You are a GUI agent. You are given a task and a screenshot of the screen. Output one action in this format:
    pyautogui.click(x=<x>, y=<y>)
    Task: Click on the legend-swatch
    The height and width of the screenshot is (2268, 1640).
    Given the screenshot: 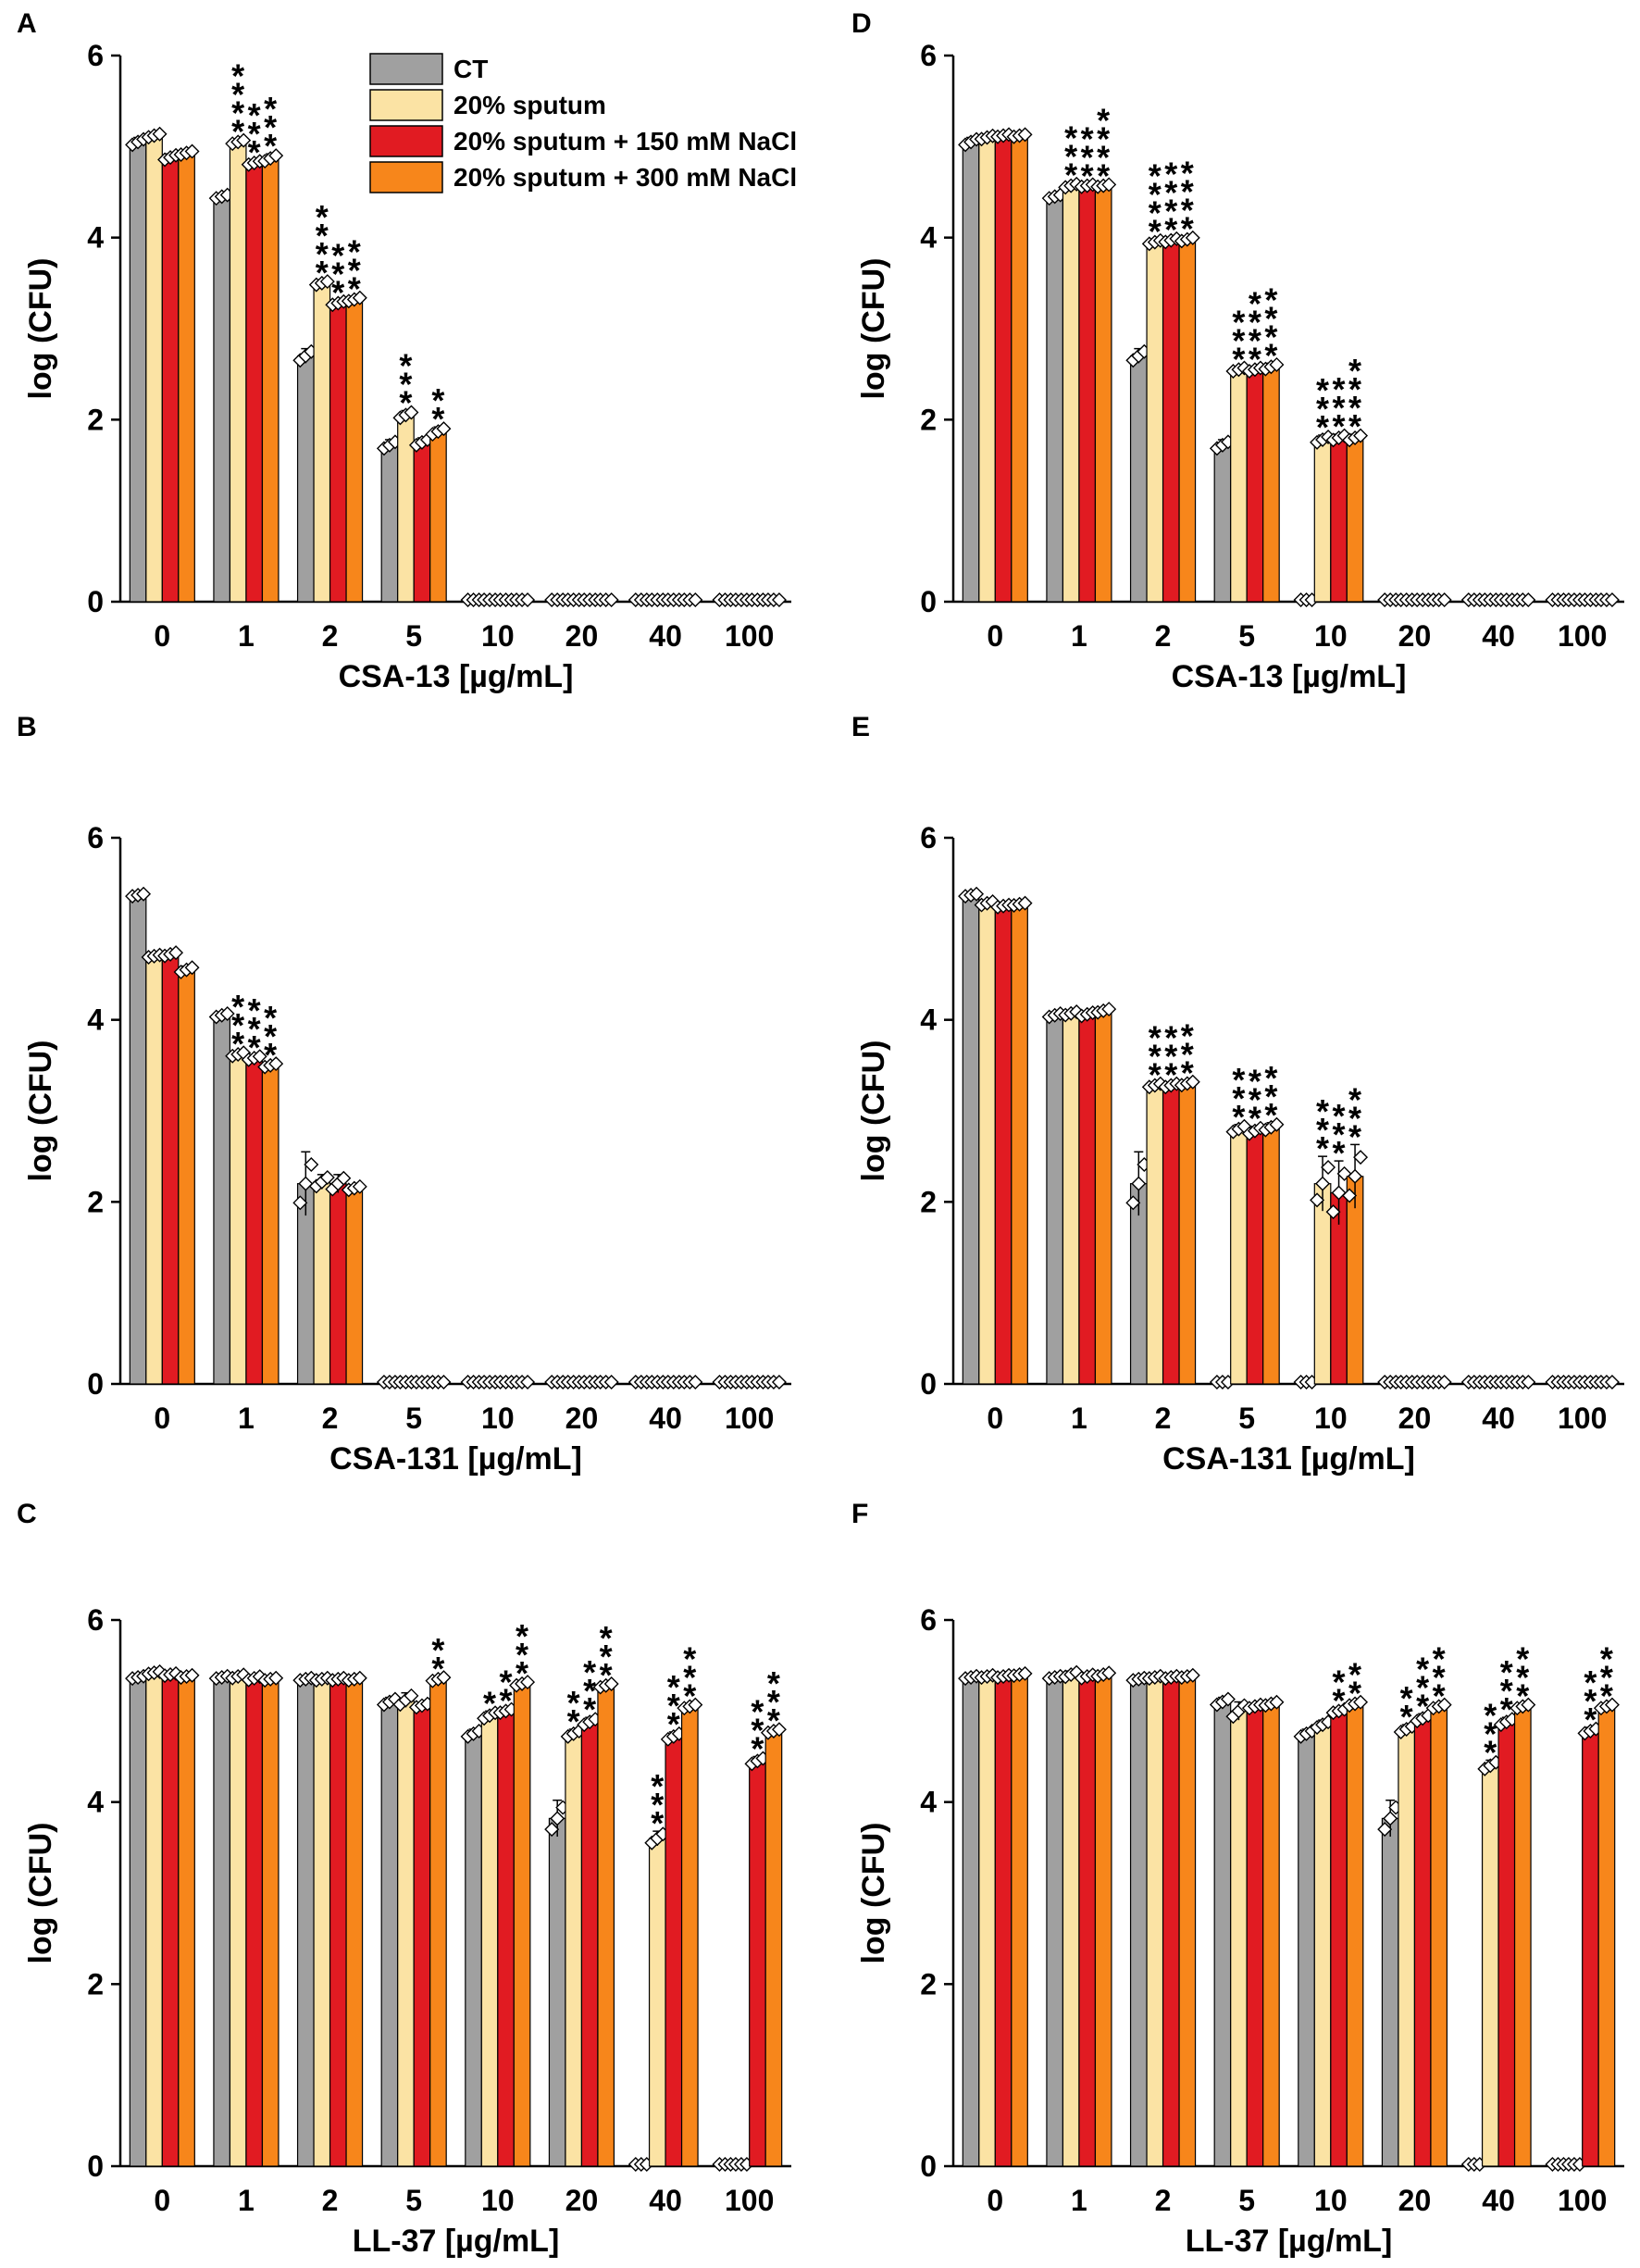 What is the action you would take?
    pyautogui.click(x=406, y=69)
    